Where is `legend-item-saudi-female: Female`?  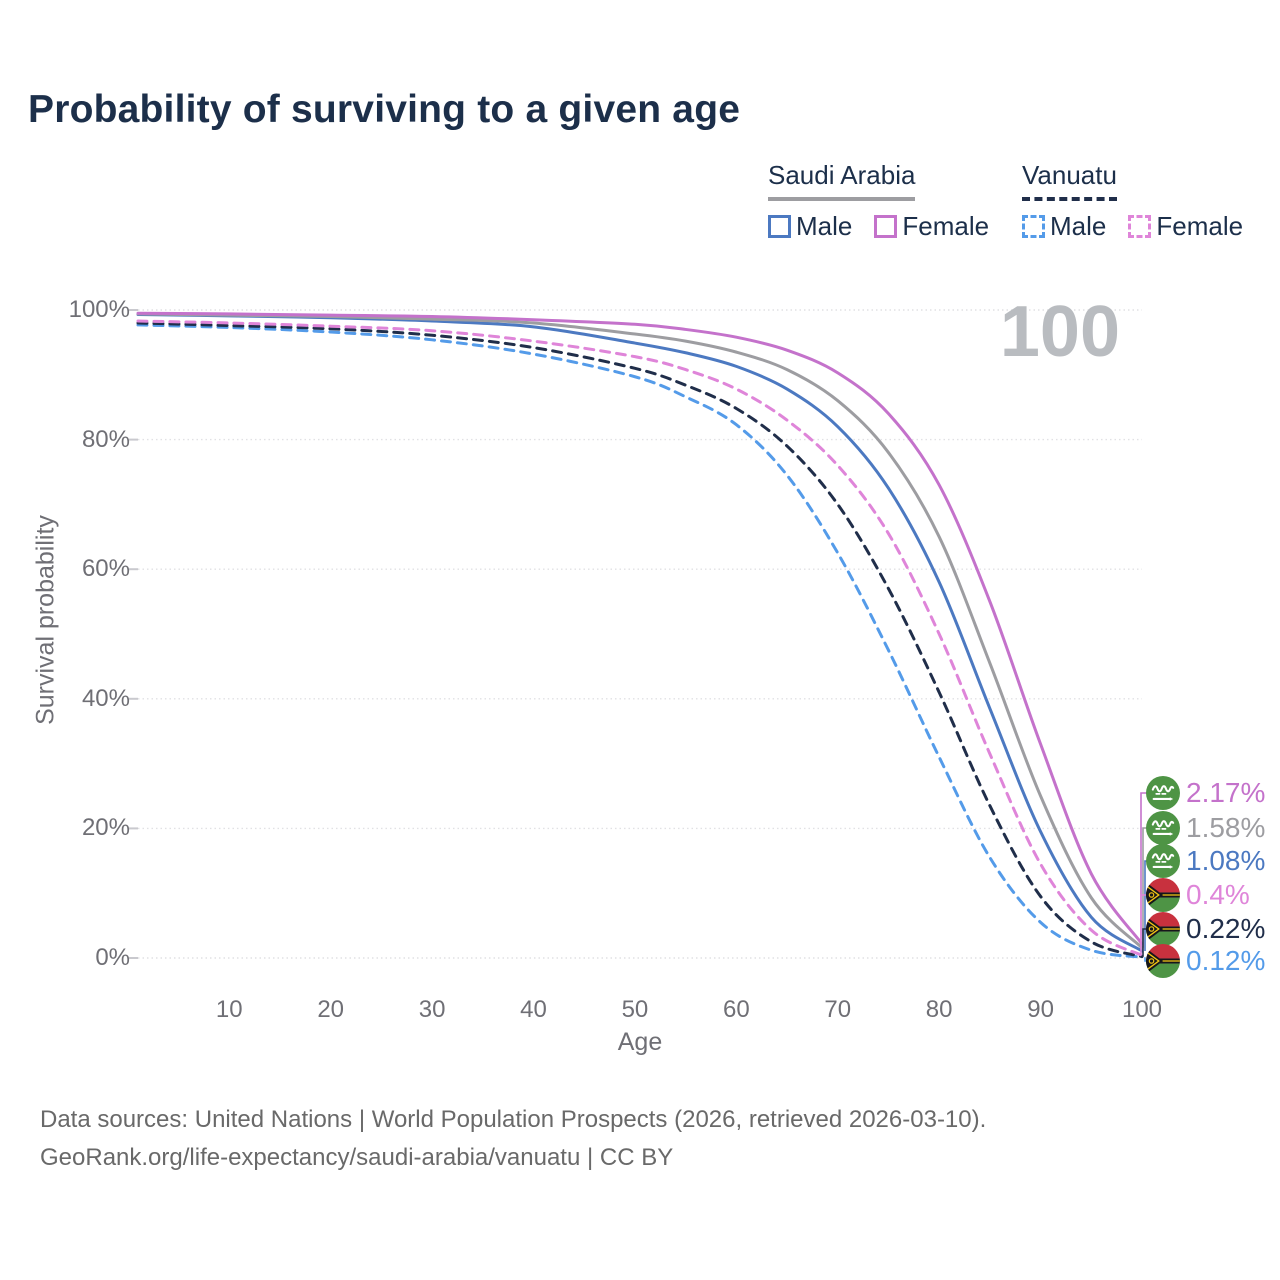
legend-item-saudi-female: Female is located at coordinates (931, 226).